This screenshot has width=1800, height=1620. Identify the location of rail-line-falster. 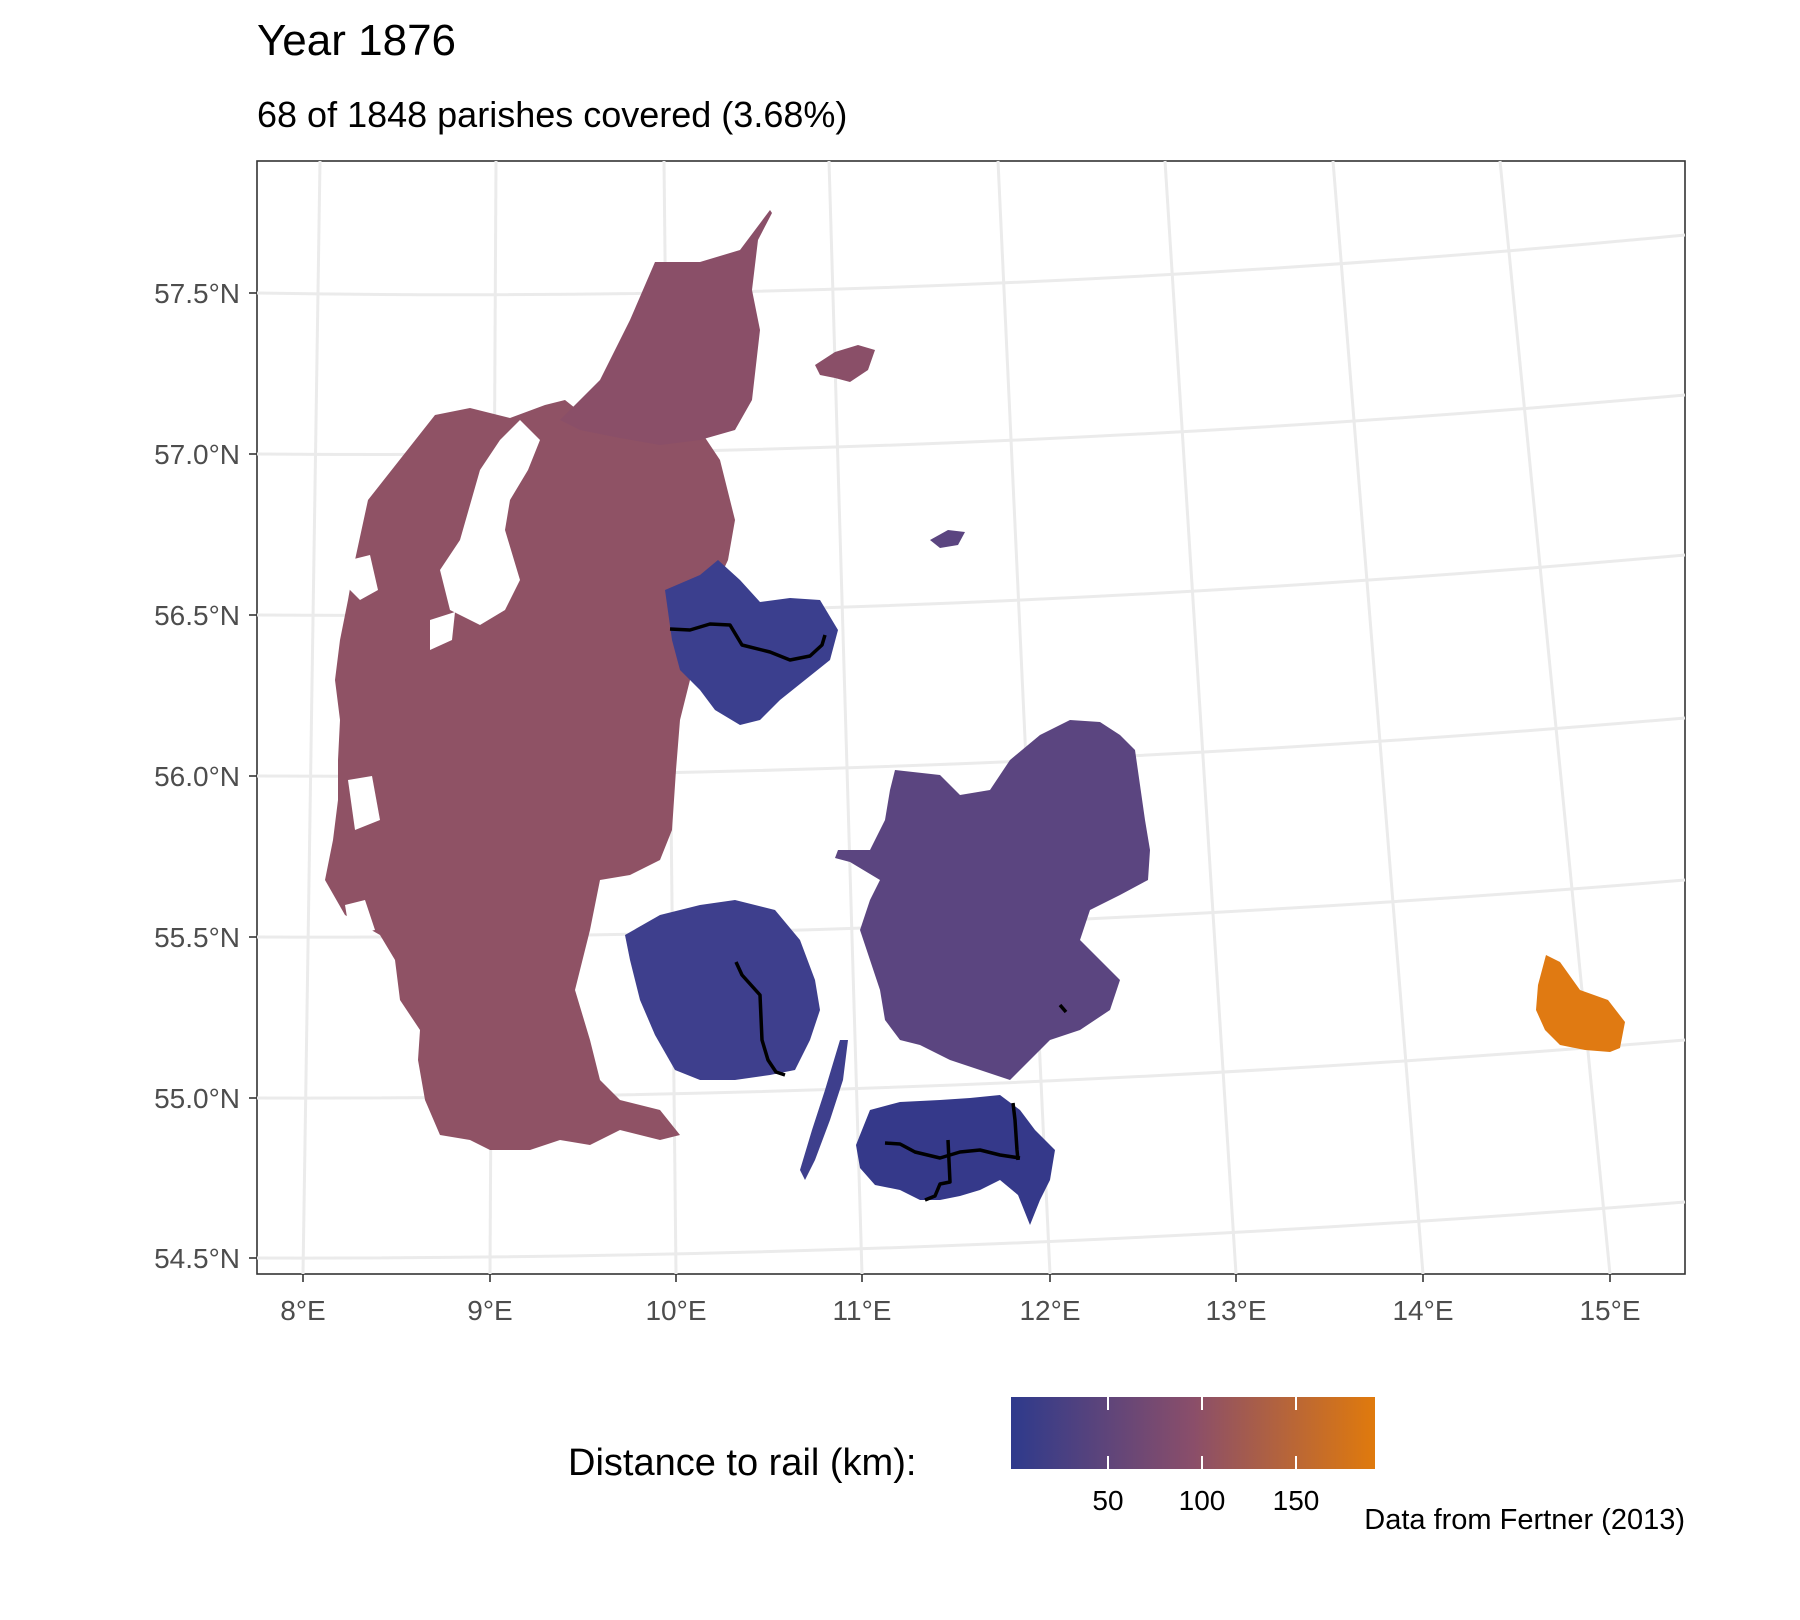
(1015, 1131).